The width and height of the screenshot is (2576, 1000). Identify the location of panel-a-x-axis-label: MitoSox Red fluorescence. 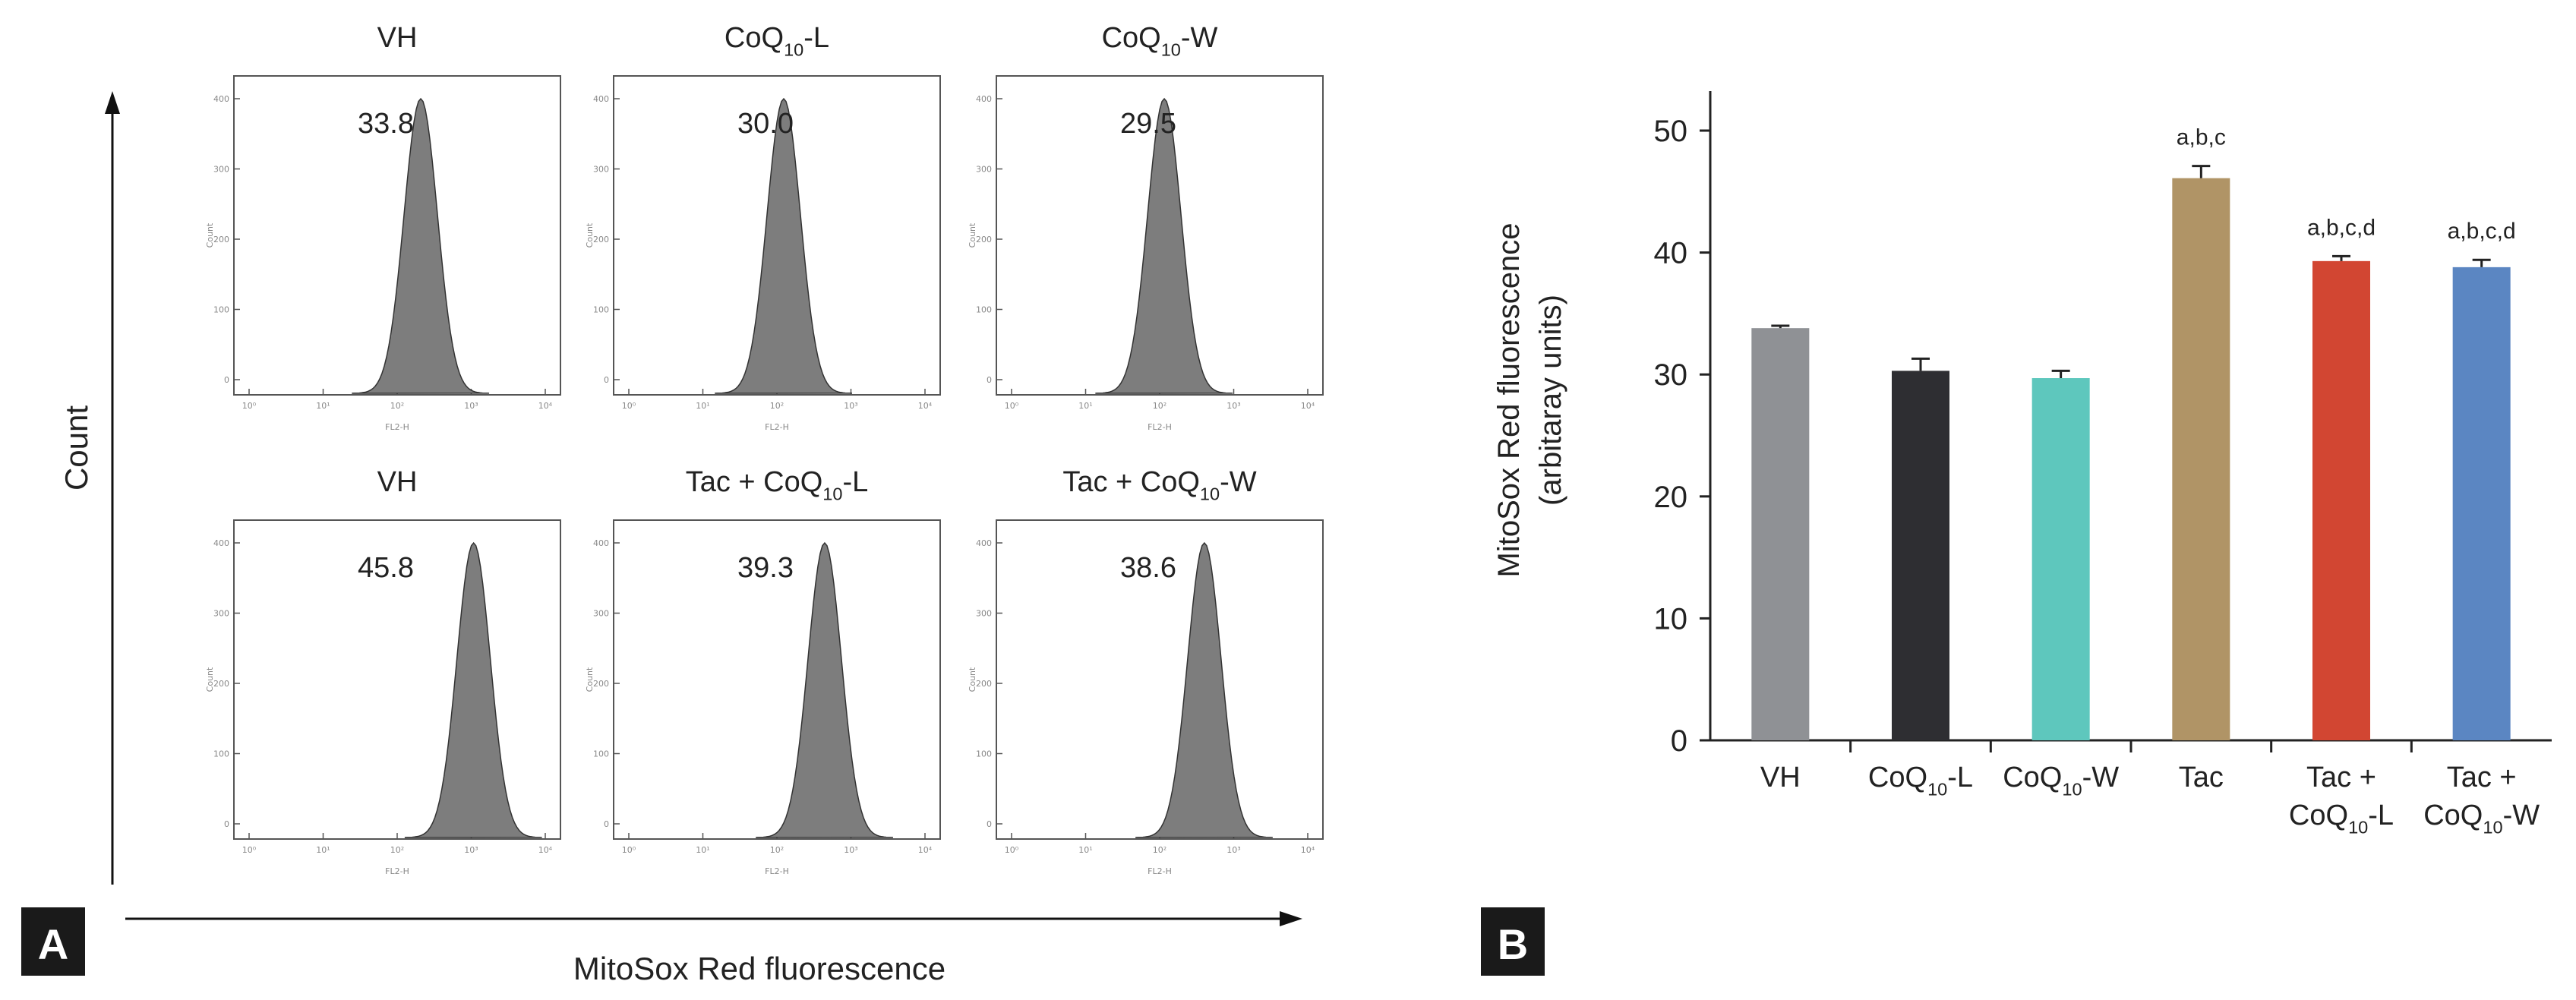
(759, 969).